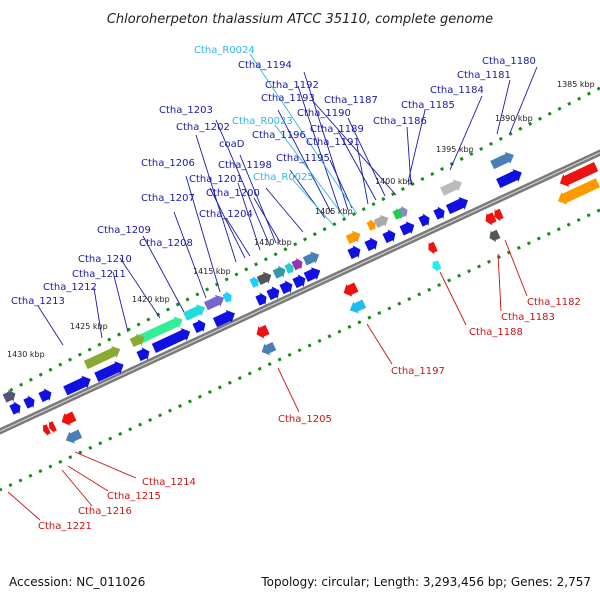  I want to click on gene-label: Ctha_1186, so click(400, 121).